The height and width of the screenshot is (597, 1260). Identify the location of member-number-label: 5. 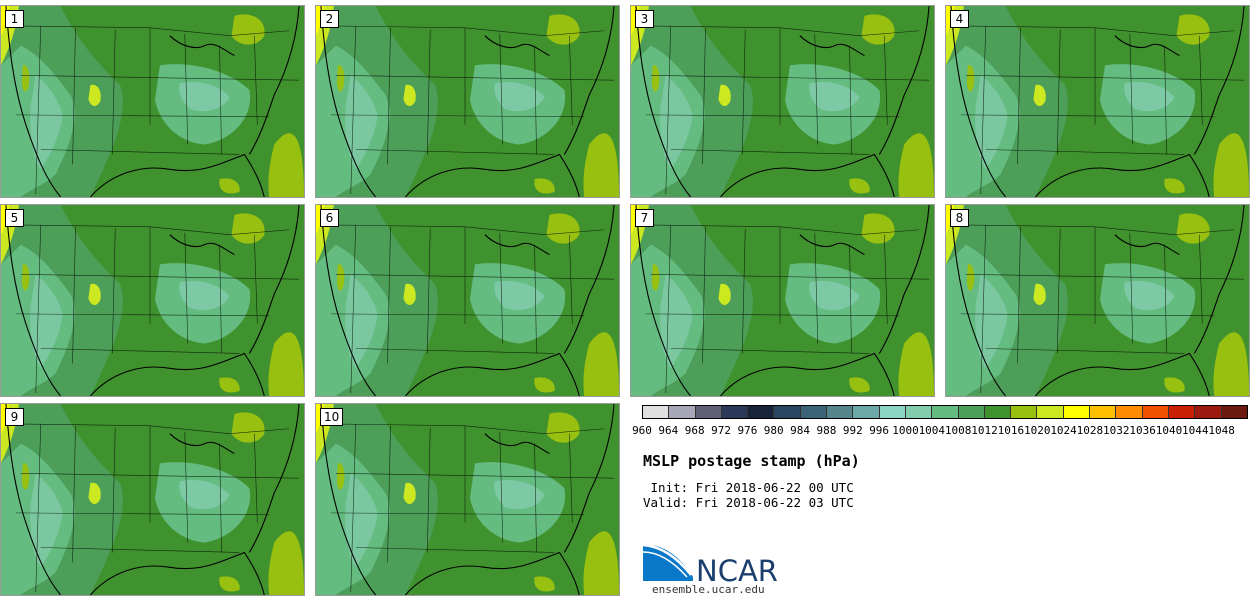
(14, 218).